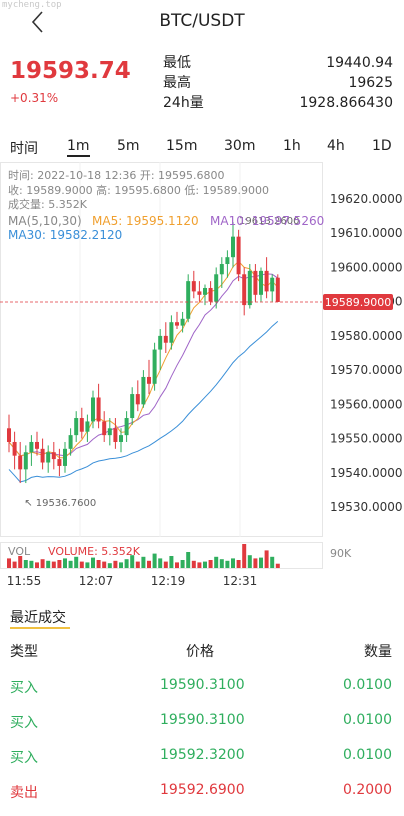 The image size is (404, 816). I want to click on recent-trades-underline, so click(40, 628).